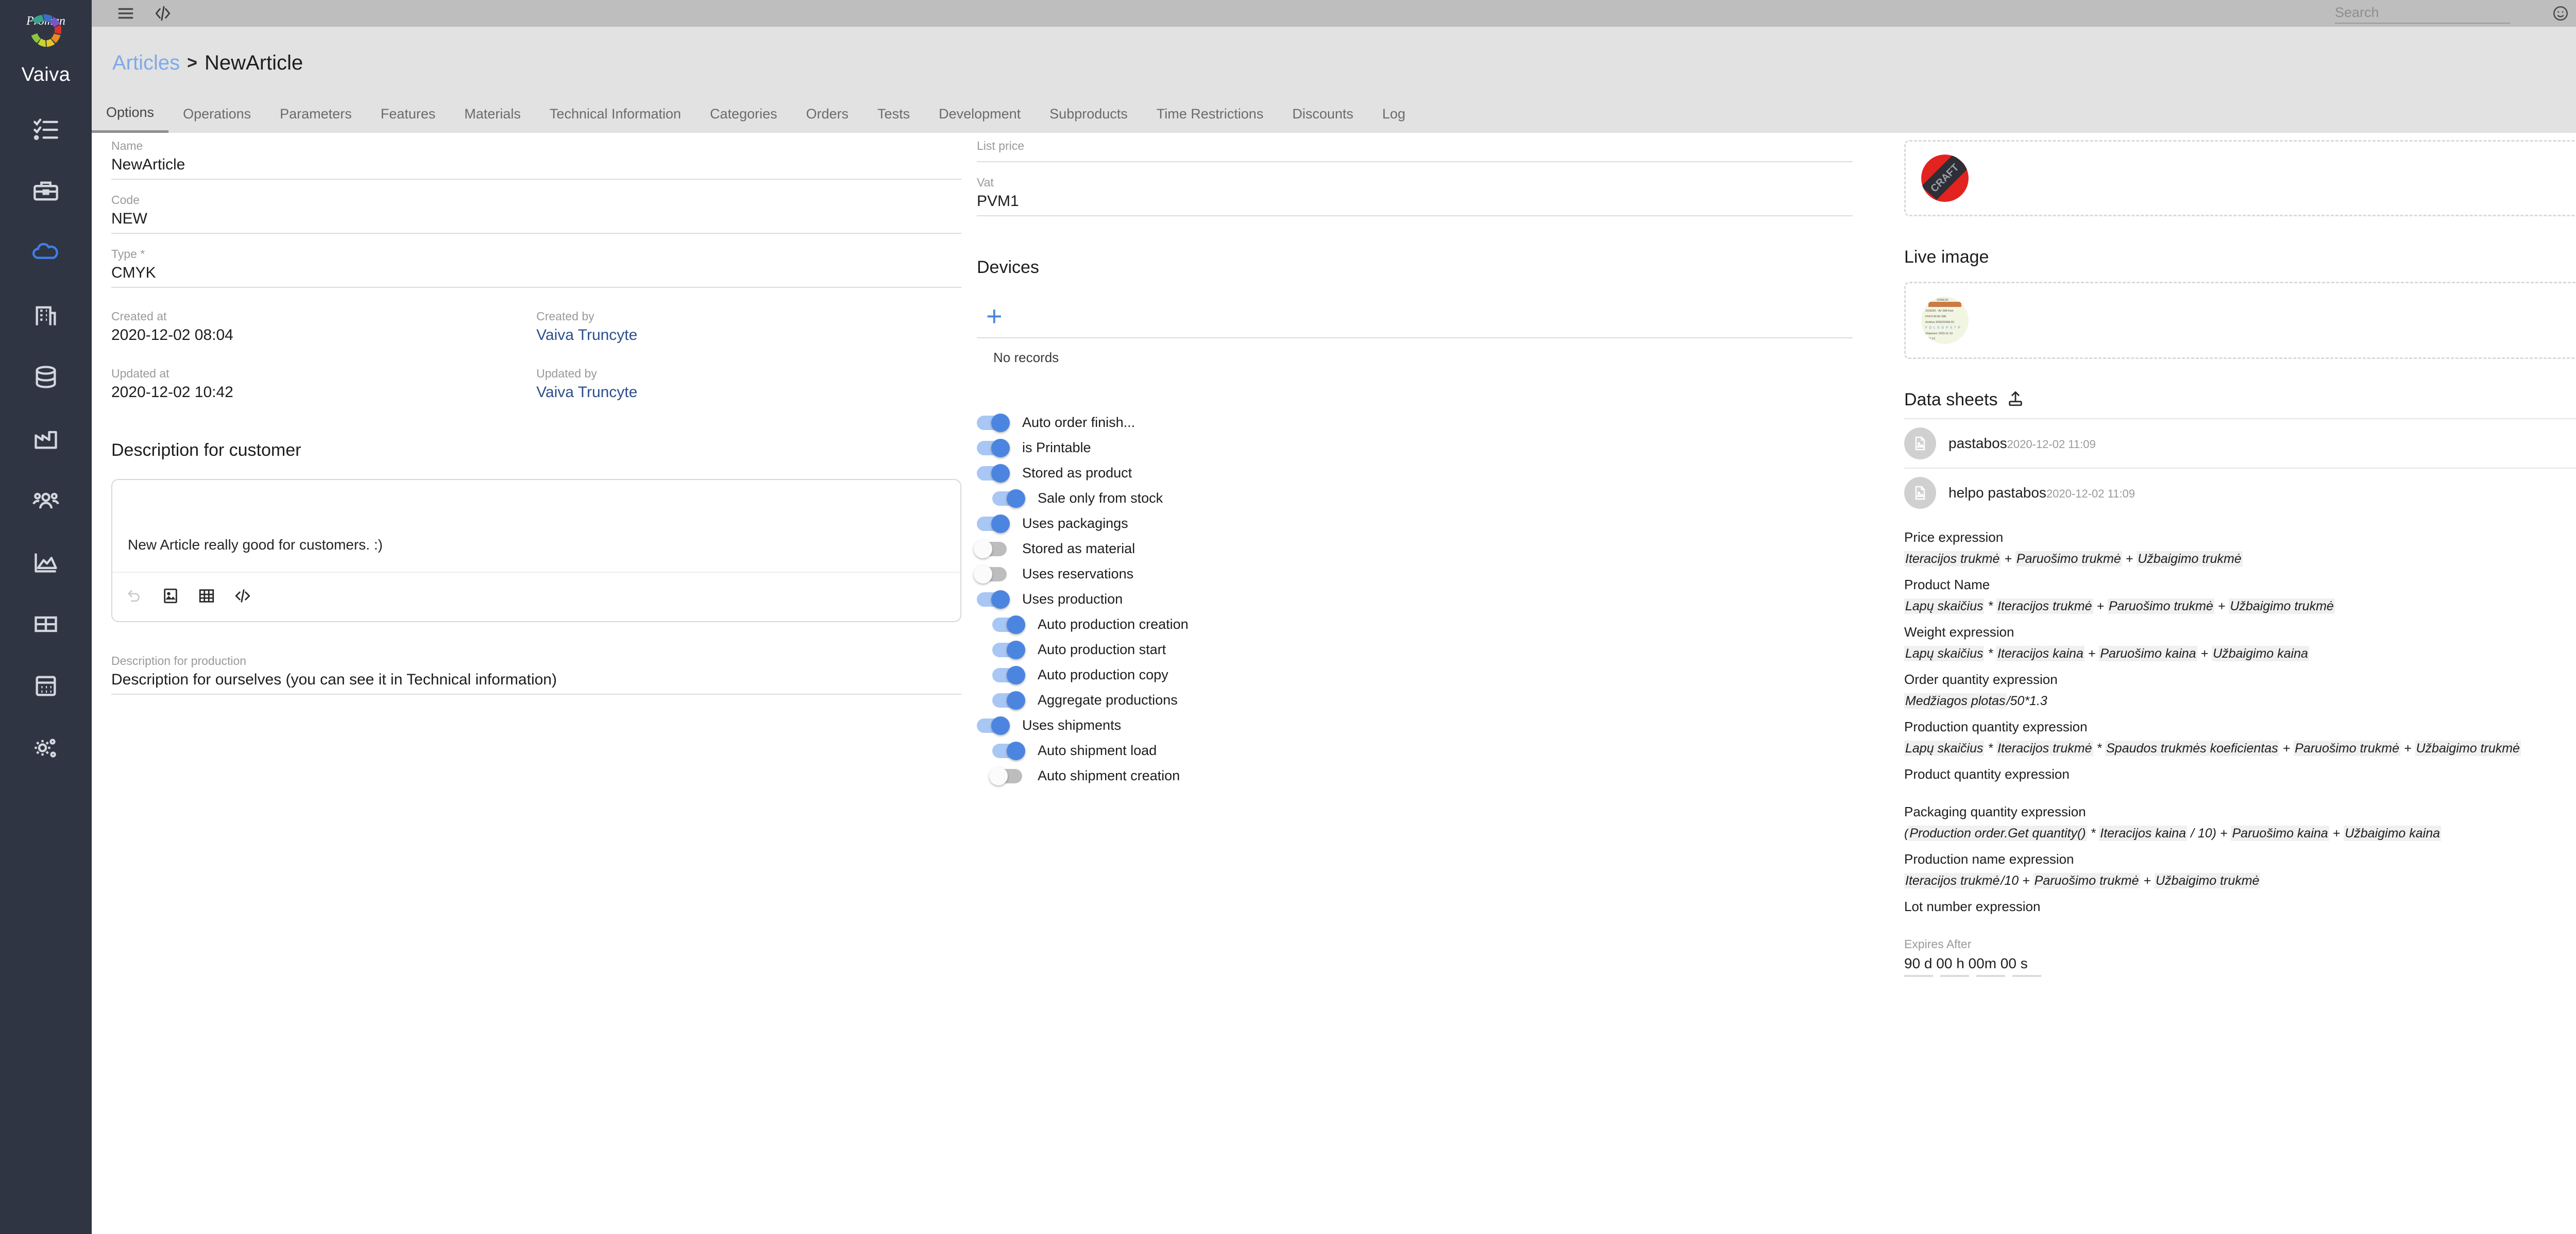 The height and width of the screenshot is (1234, 2576). Describe the element at coordinates (1944, 749) in the screenshot. I see `expression-token: Lapų skaičius` at that location.